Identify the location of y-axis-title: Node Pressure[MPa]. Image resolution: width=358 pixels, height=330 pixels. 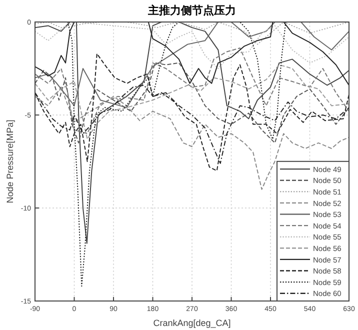
(10, 162).